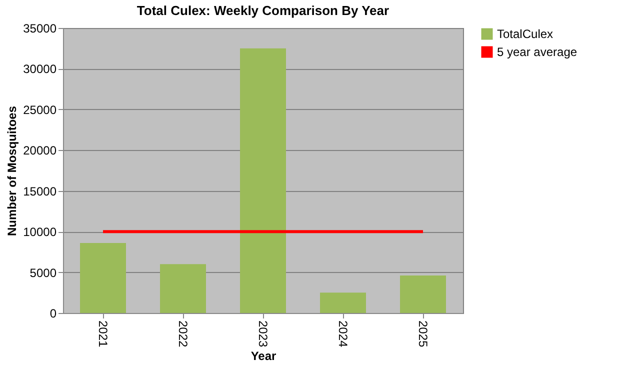 Image resolution: width=635 pixels, height=381 pixels. Describe the element at coordinates (103, 334) in the screenshot. I see `x-tick-label: 2021` at that location.